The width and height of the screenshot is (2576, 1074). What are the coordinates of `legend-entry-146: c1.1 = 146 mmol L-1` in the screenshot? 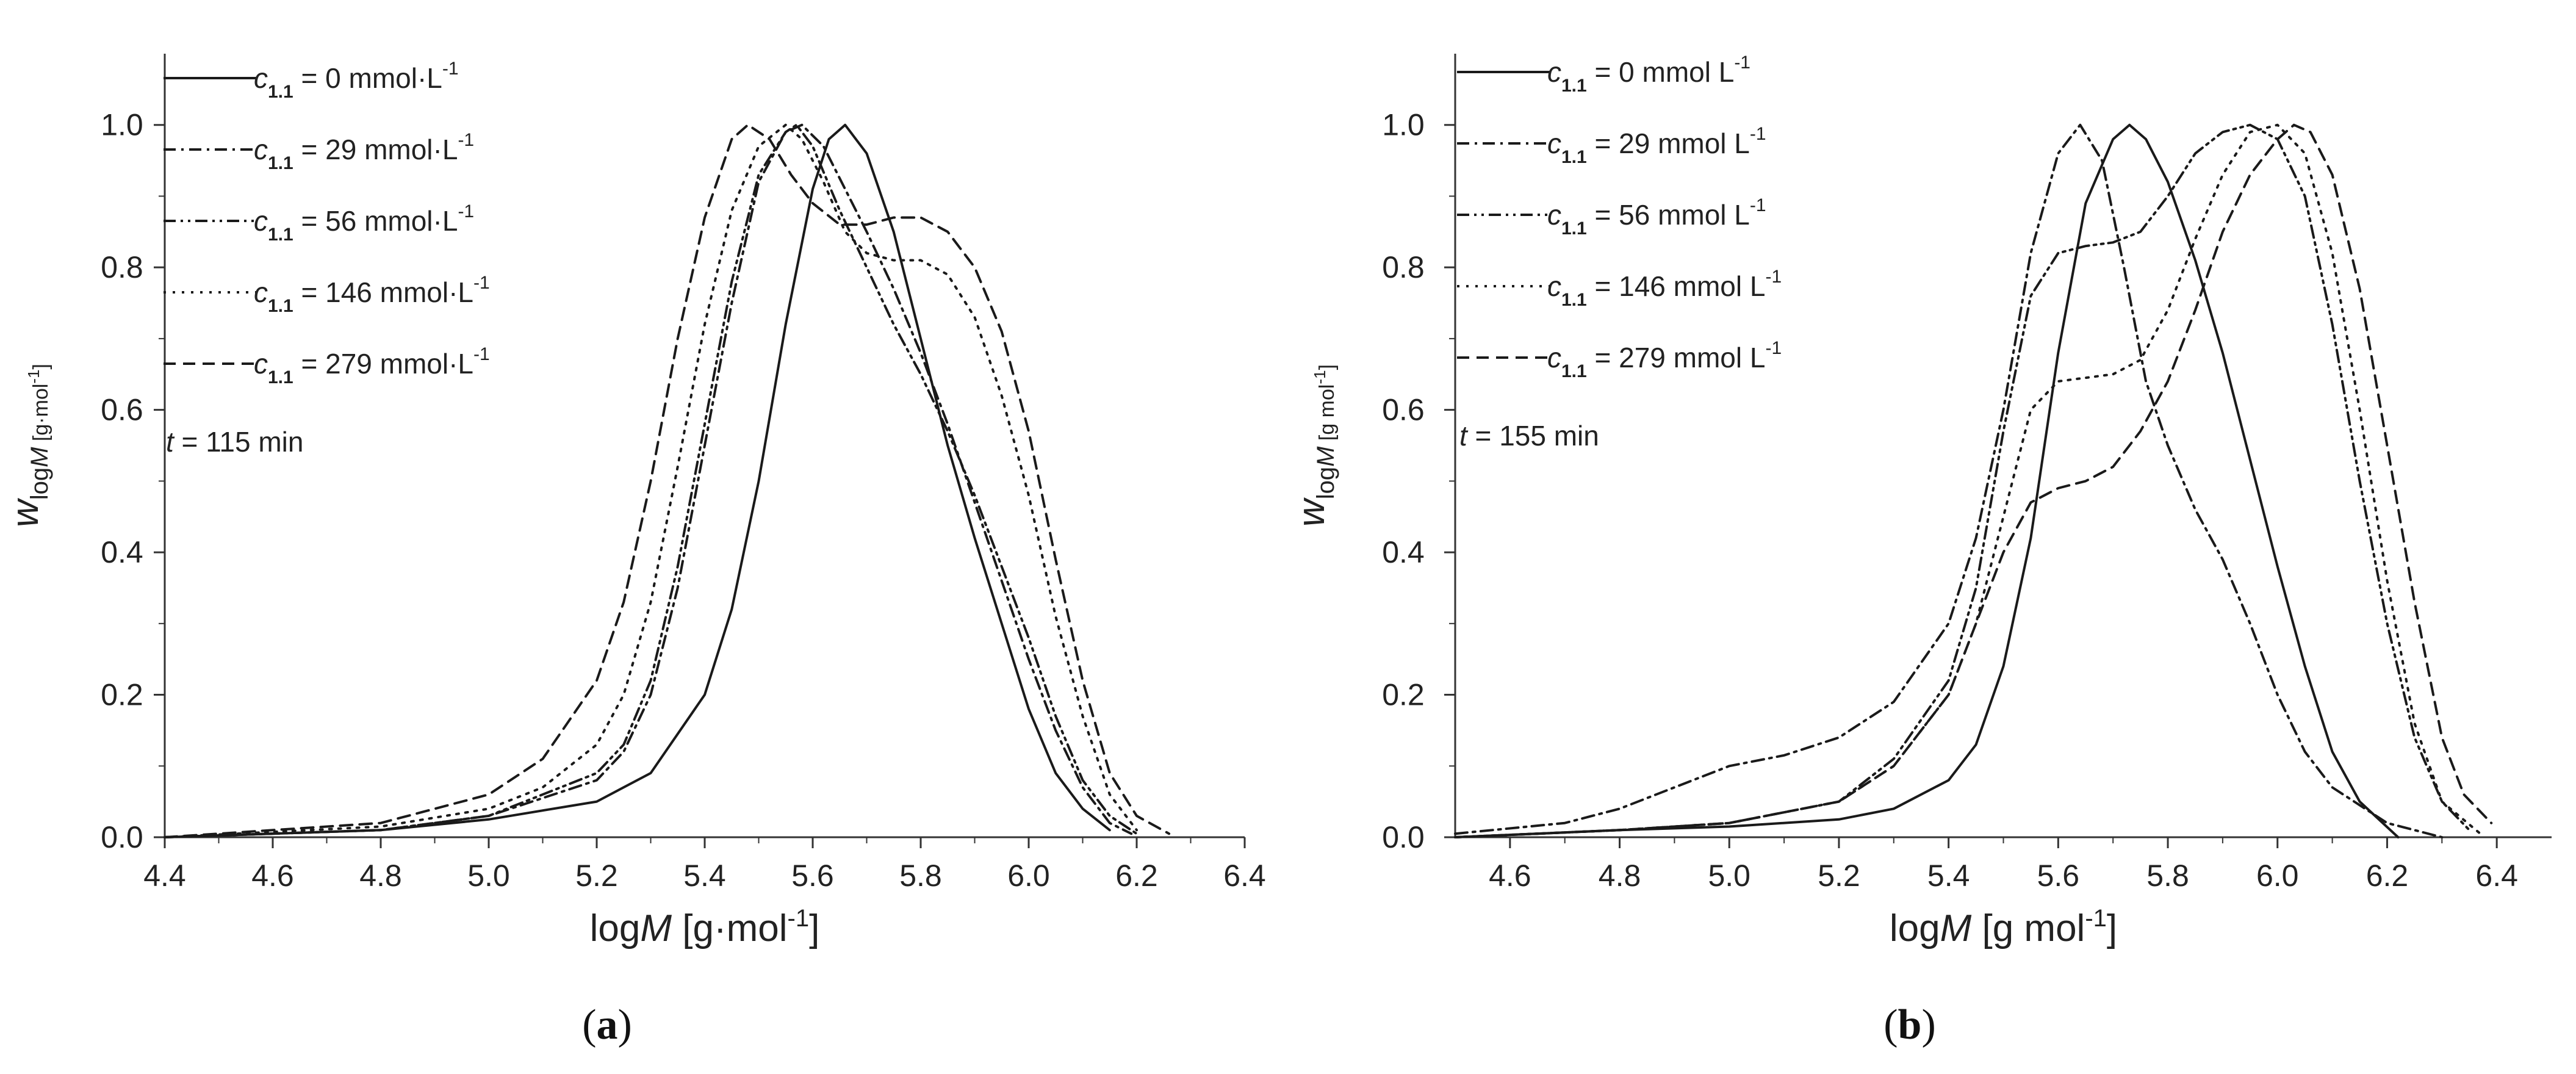 It's located at (1664, 288).